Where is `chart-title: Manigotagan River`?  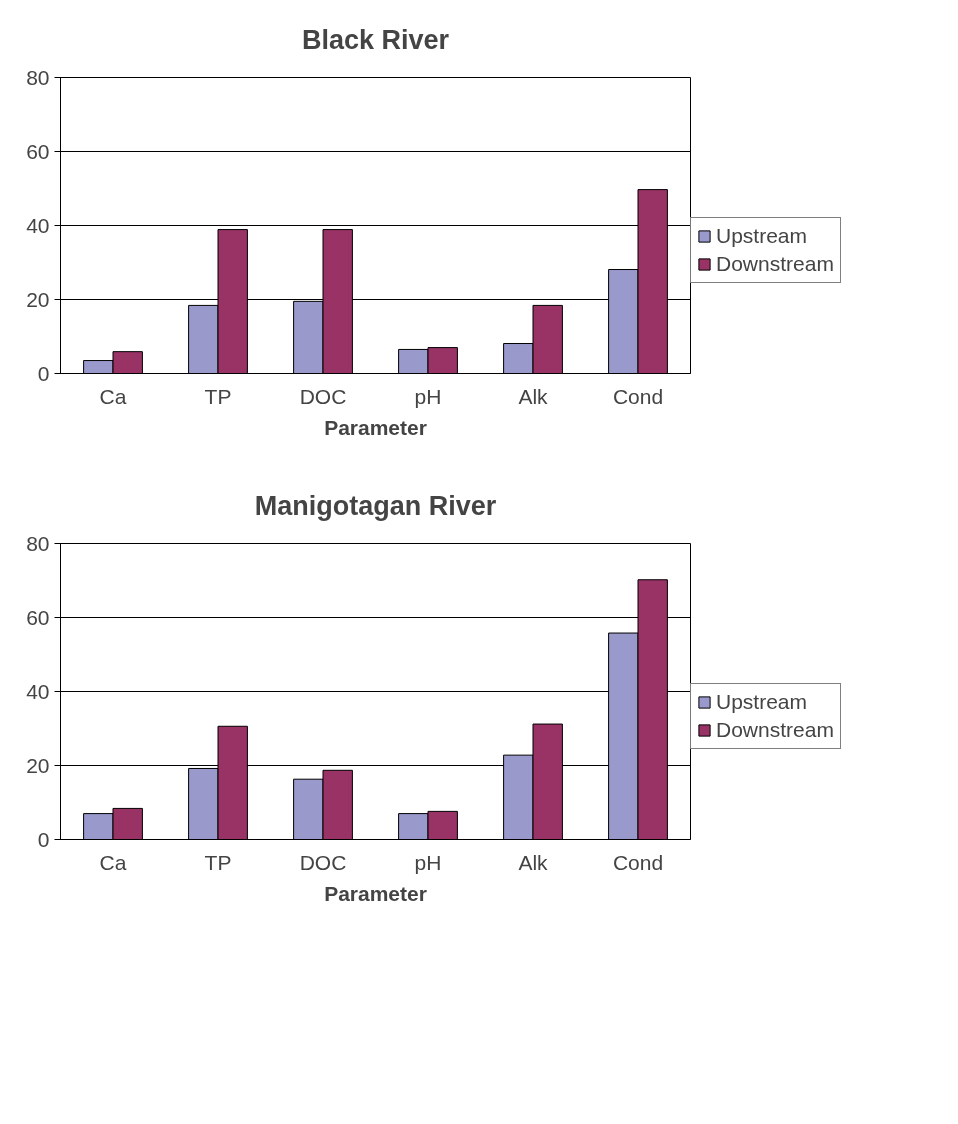
chart-title: Manigotagan River is located at coordinates (375, 506).